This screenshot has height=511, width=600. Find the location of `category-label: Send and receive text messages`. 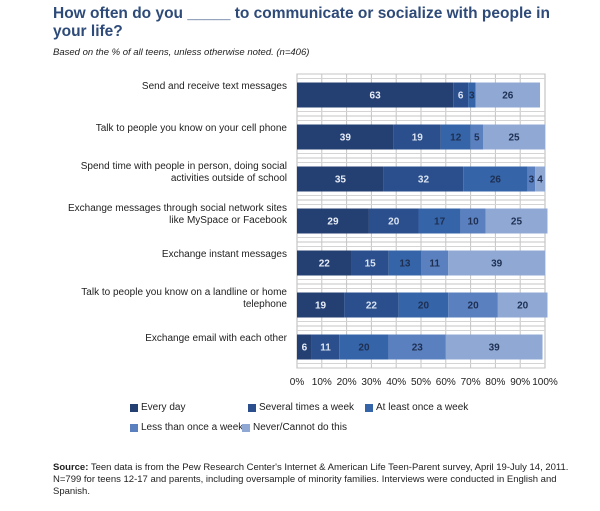

category-label: Send and receive text messages is located at coordinates (214, 86).